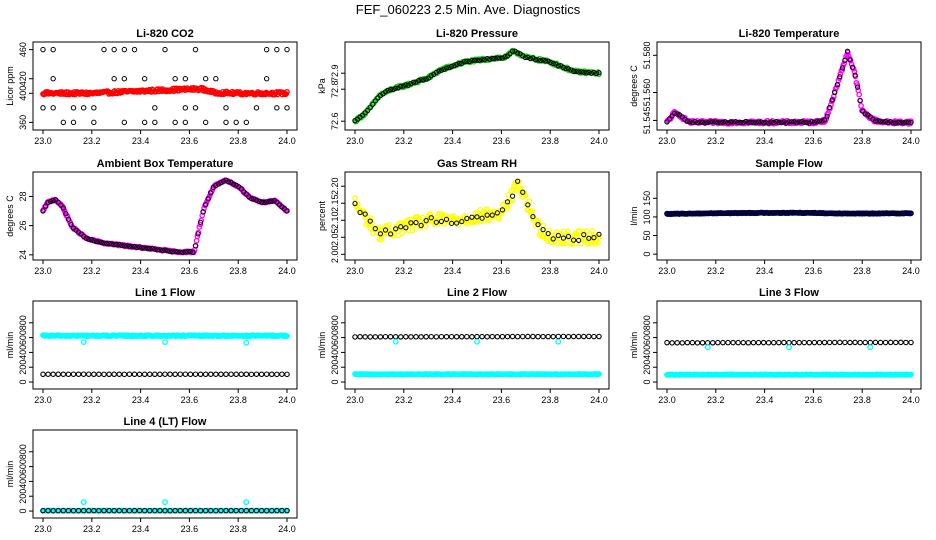 This screenshot has height=540, width=936. I want to click on panel-title: Li-820 CO2, so click(164, 34).